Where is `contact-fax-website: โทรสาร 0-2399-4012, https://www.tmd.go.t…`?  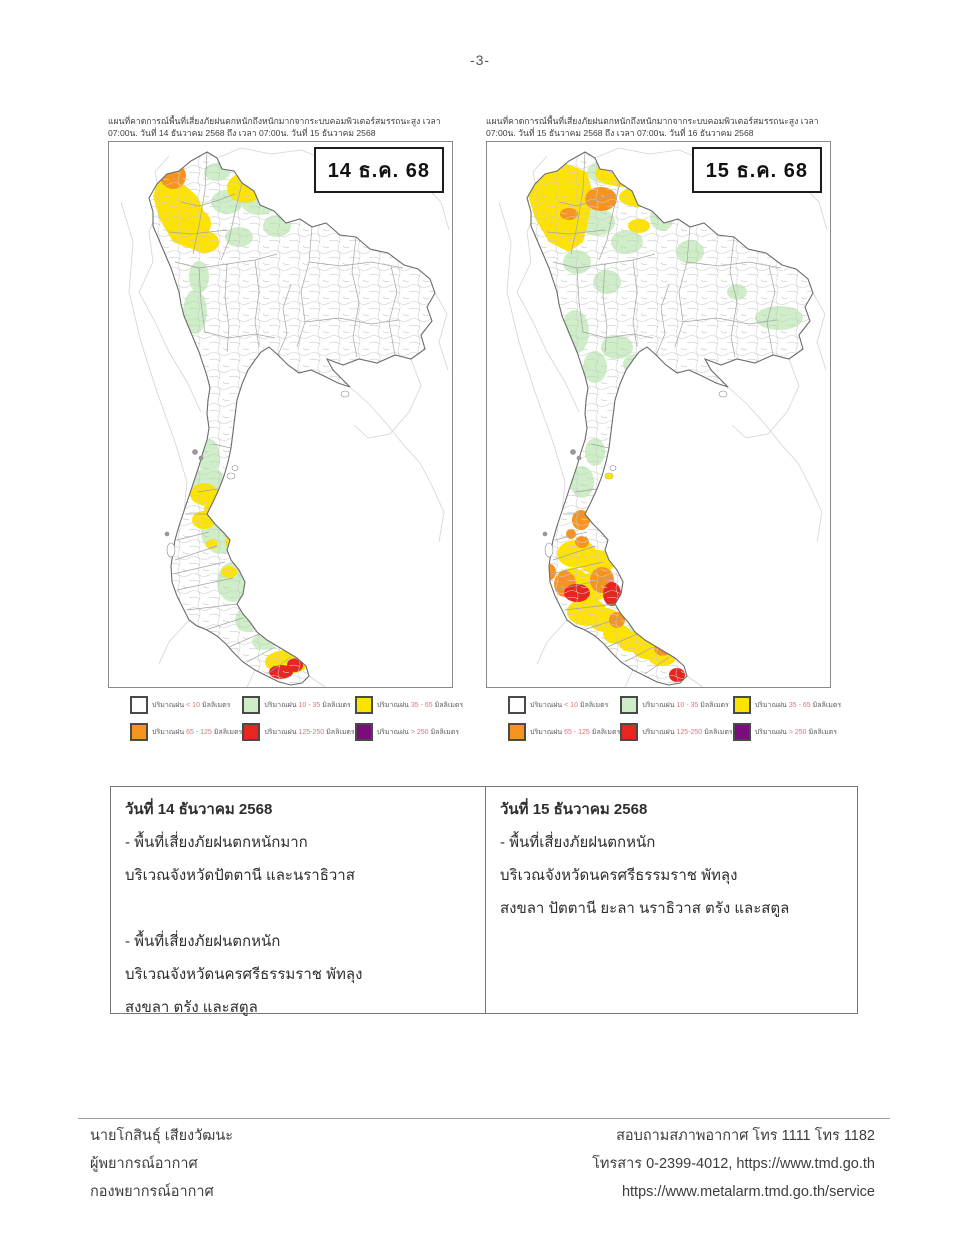
contact-fax-website: โทรสาร 0-2399-4012, https://www.tmd.go.t… is located at coordinates (733, 1164).